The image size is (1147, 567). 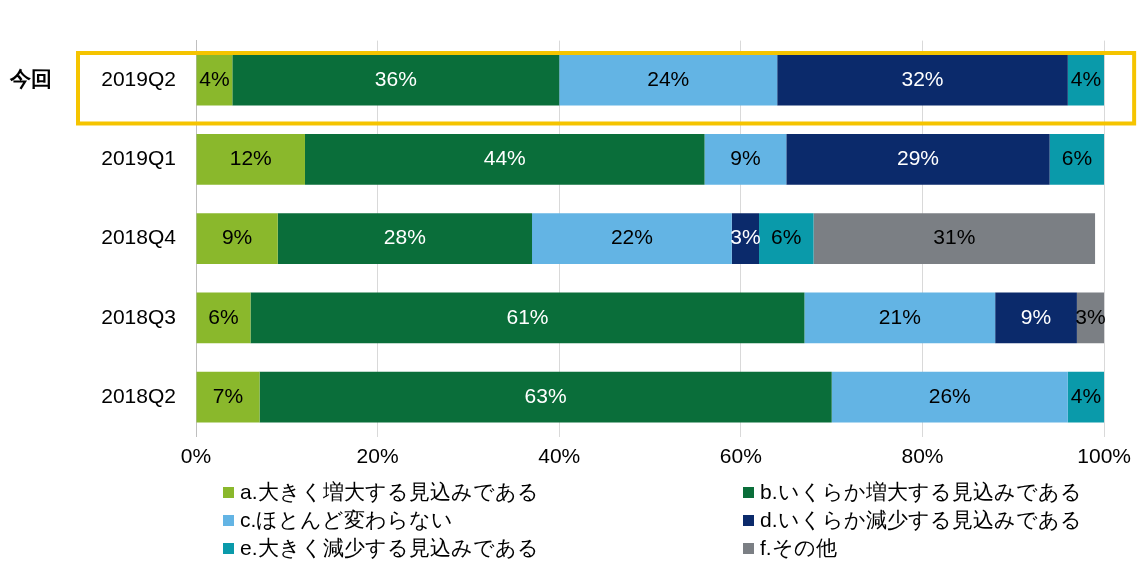 I want to click on y-tick-label: 2019Q2, so click(x=138, y=79).